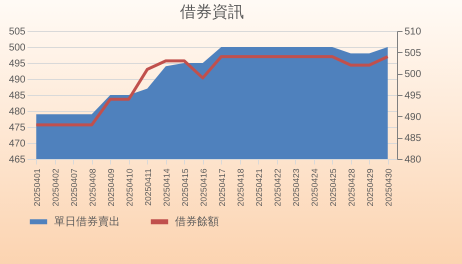 The height and width of the screenshot is (264, 462). Describe the element at coordinates (413, 160) in the screenshot. I see `y2-tick-label: 480` at that location.